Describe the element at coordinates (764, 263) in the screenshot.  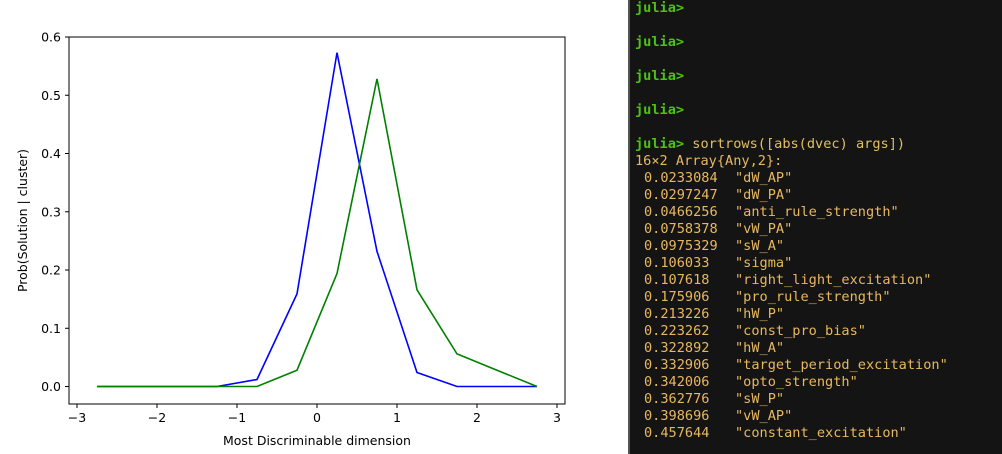
I see `row-name: "sigma"` at that location.